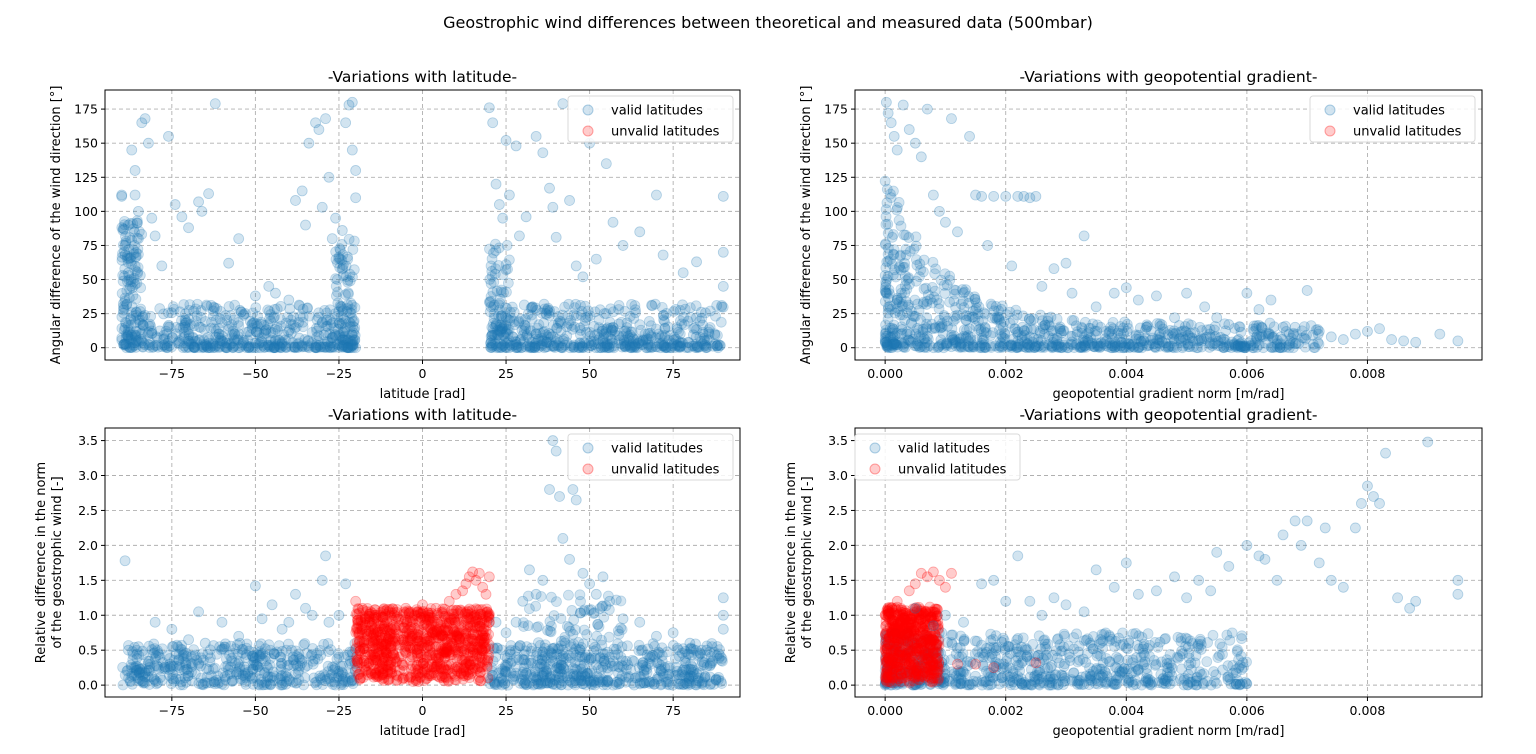 This screenshot has height=754, width=1536. Describe the element at coordinates (1171, 225) in the screenshot. I see `scatter-points` at that location.